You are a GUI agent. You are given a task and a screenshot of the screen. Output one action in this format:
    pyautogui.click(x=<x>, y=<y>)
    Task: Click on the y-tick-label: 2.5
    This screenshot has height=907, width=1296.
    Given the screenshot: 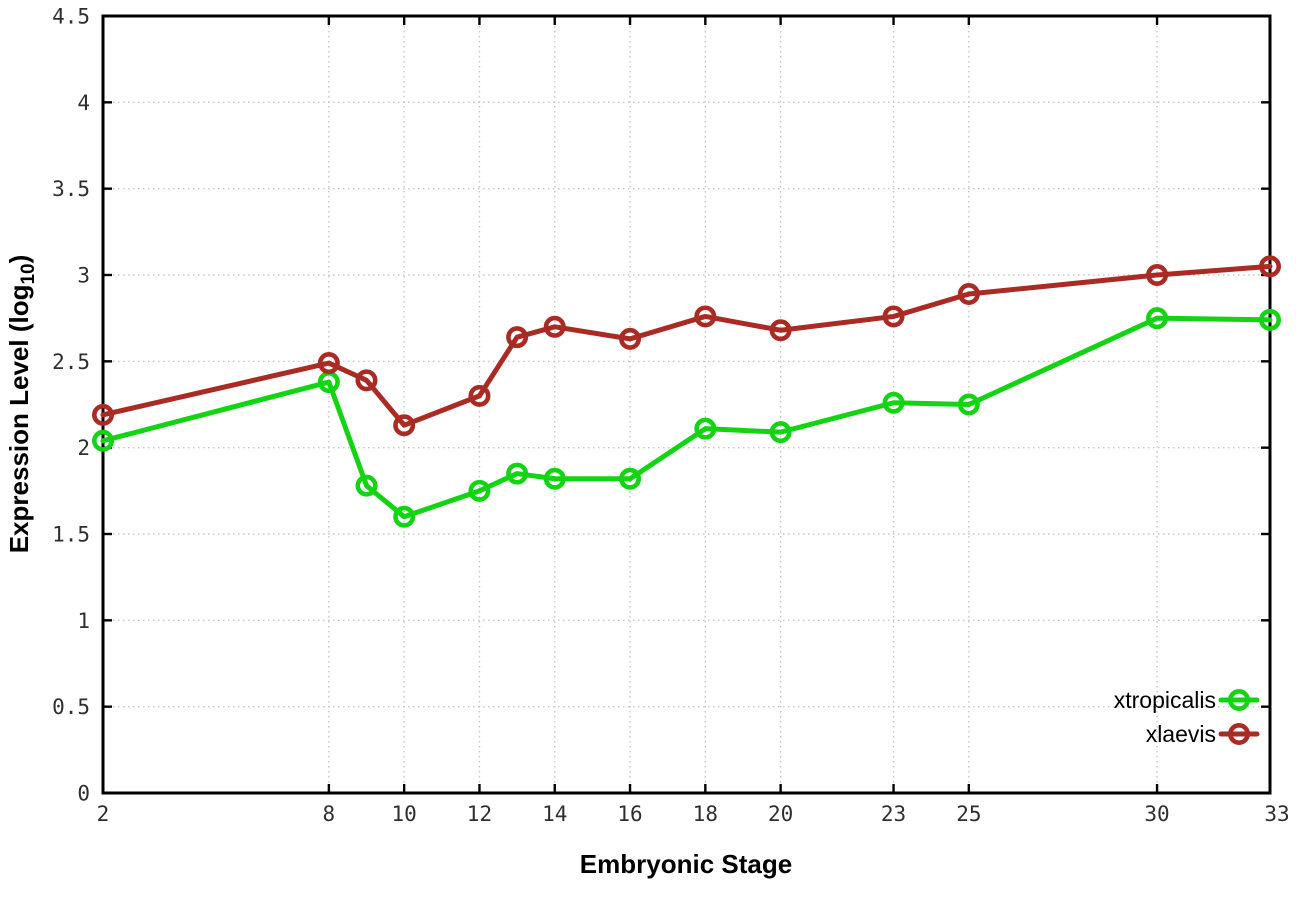 What is the action you would take?
    pyautogui.click(x=71, y=362)
    